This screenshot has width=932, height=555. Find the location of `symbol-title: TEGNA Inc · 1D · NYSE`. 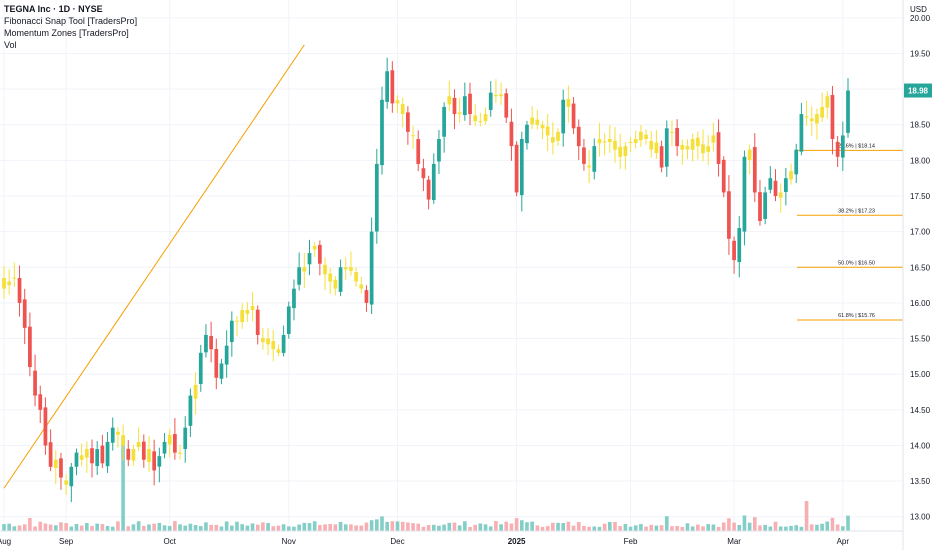

symbol-title: TEGNA Inc · 1D · NYSE is located at coordinates (53, 9).